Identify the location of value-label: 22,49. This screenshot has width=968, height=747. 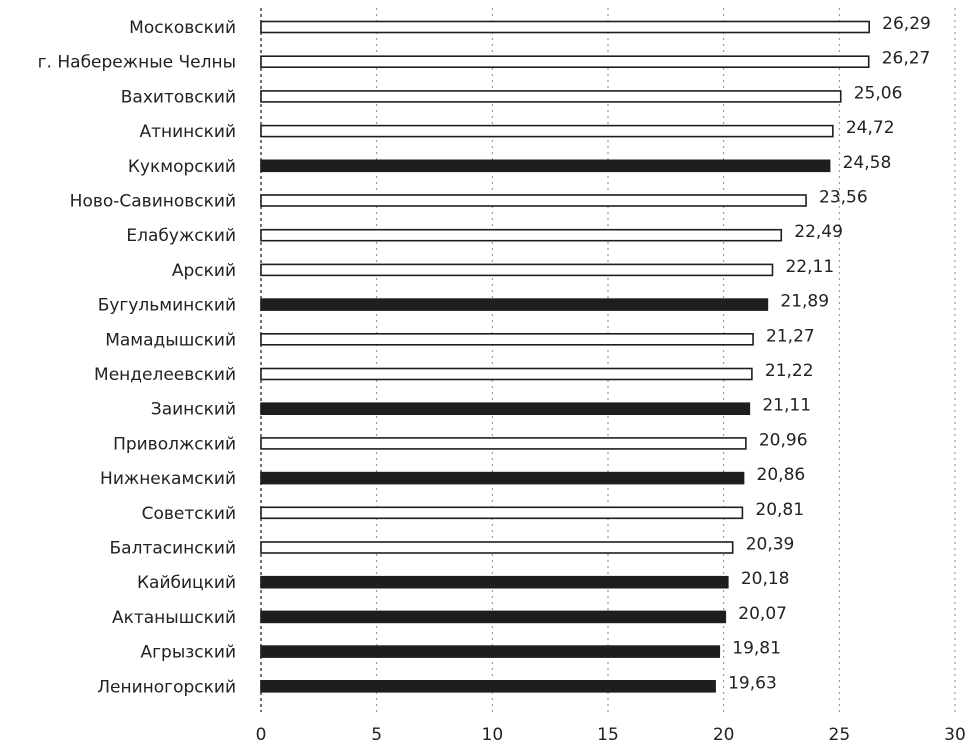
(818, 232).